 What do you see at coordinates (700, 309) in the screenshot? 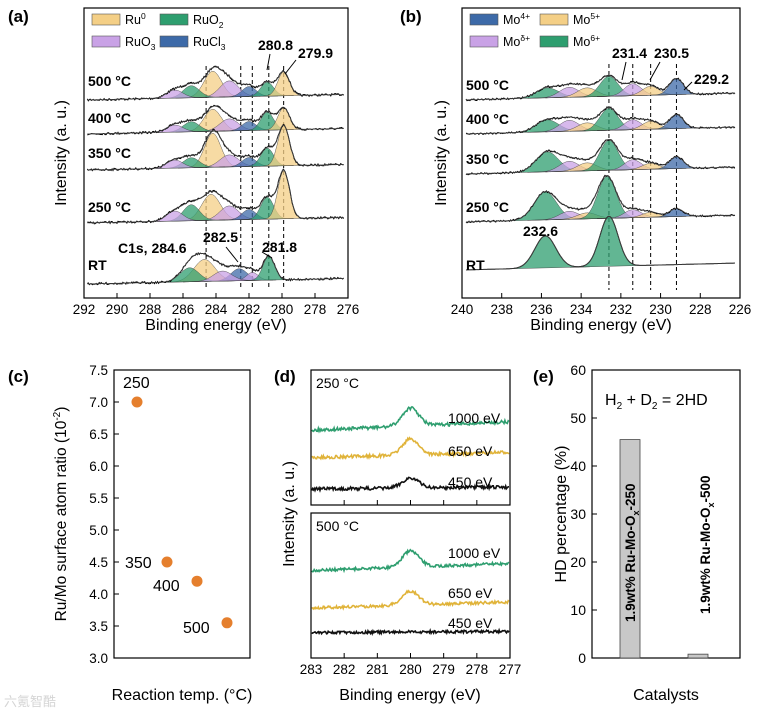
I see `x-tick-label: 228` at bounding box center [700, 309].